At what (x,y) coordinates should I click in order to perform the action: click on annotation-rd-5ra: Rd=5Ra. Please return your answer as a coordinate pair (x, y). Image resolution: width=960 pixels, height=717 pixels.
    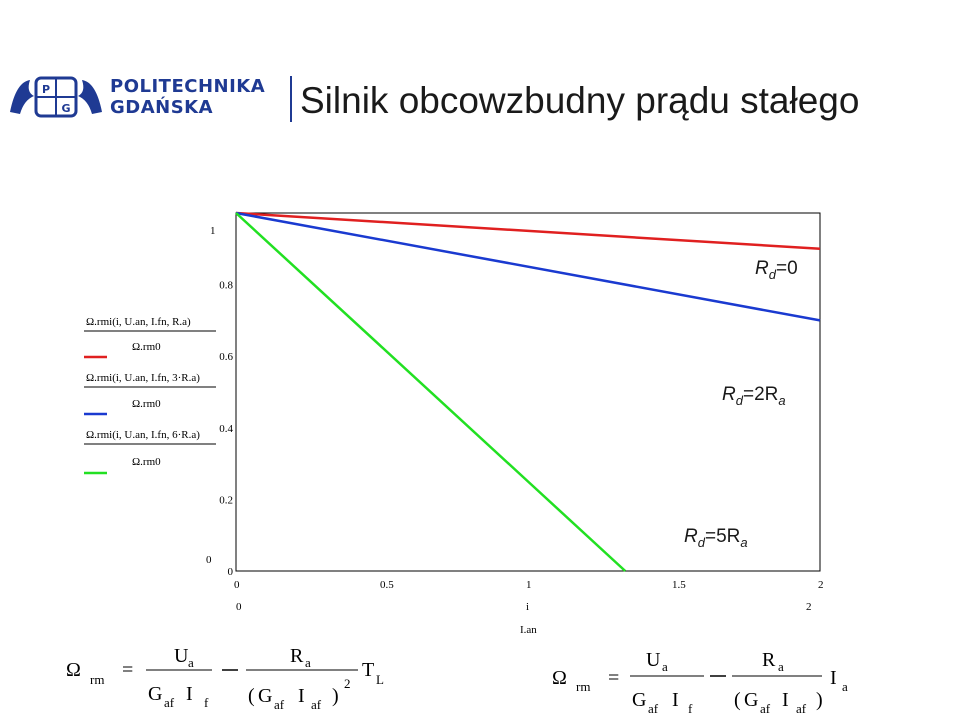
    Looking at the image, I should click on (716, 538).